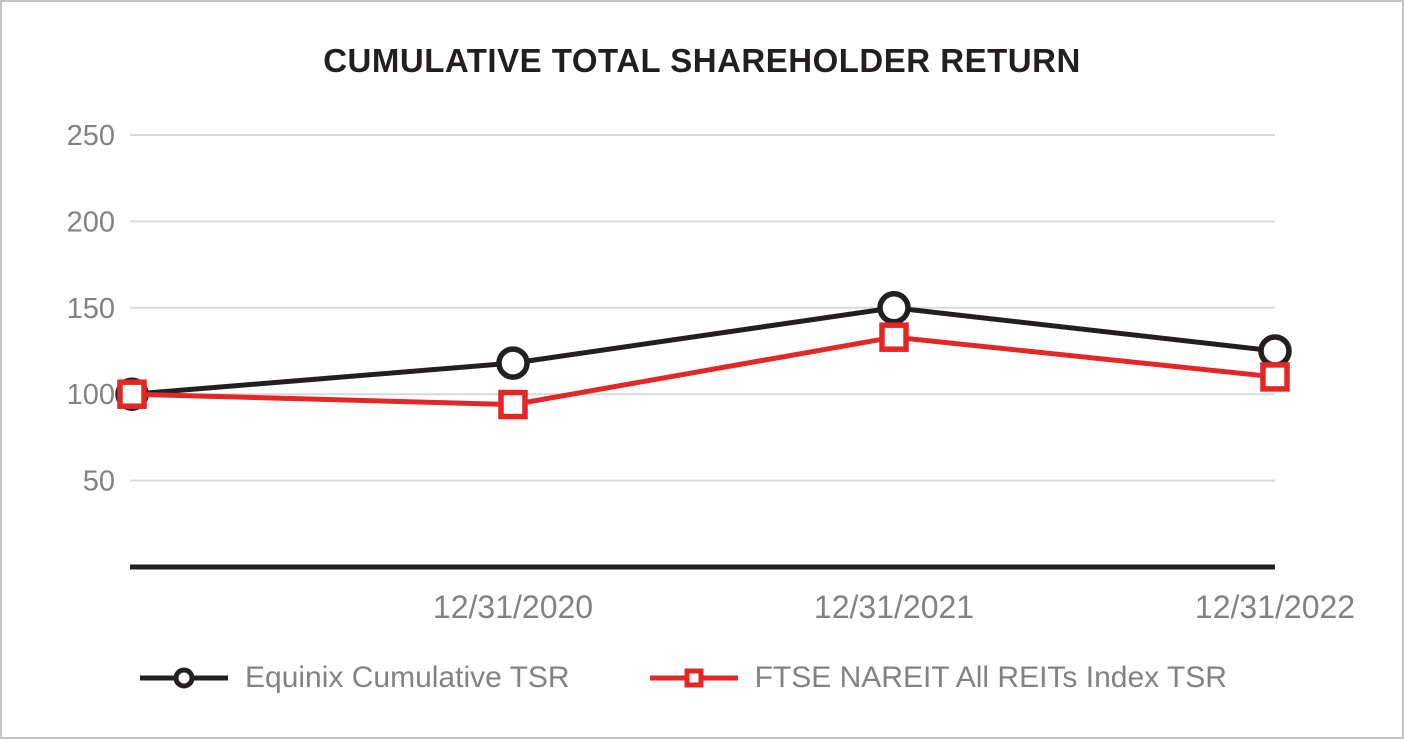  What do you see at coordinates (702, 60) in the screenshot?
I see `chart-title: CUMULATIVE TOTAL SHAREHOLDER RETURN` at bounding box center [702, 60].